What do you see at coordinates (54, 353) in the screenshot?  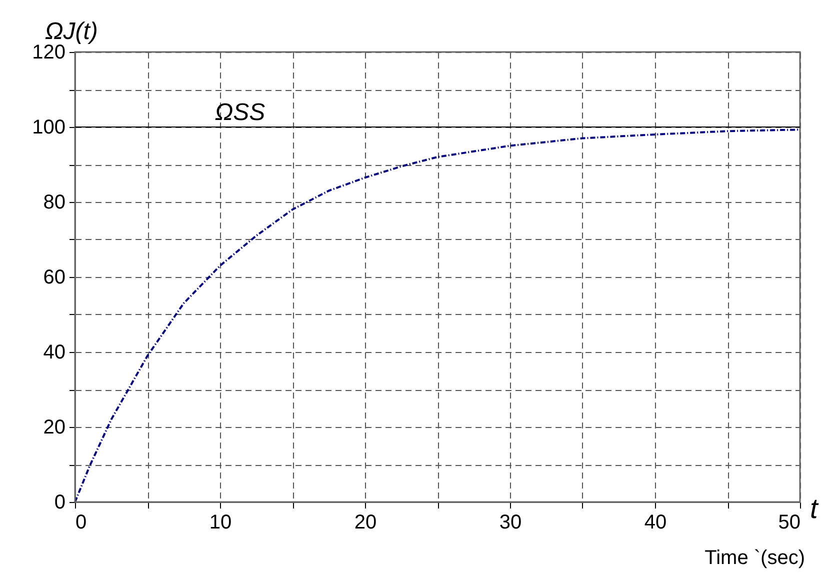 I see `y-tick-label: 40` at bounding box center [54, 353].